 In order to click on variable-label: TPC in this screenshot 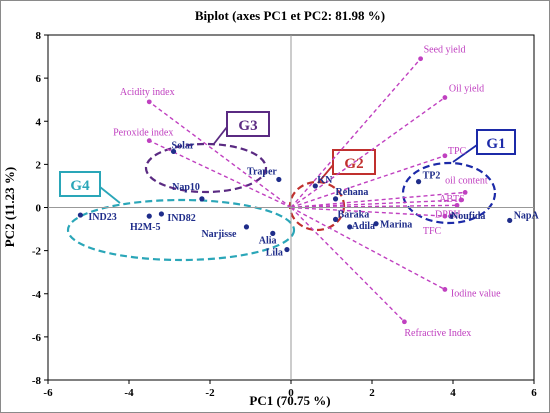, I will do `click(457, 151)`.